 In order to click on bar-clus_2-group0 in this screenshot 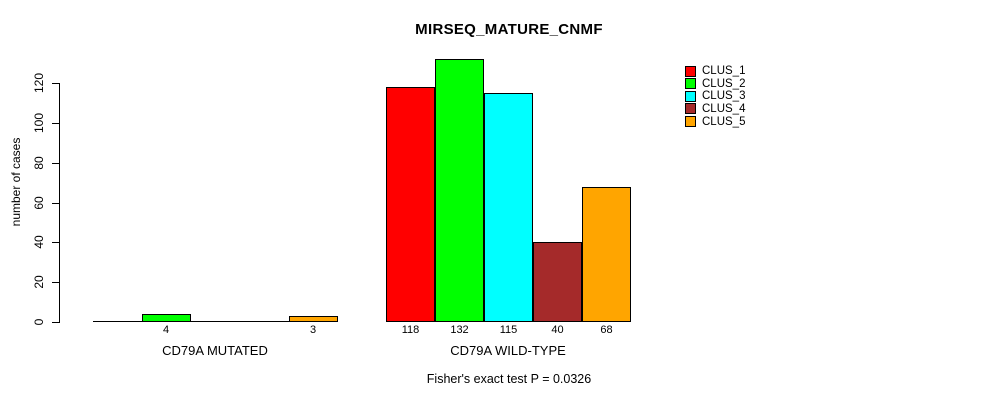, I will do `click(166, 318)`.